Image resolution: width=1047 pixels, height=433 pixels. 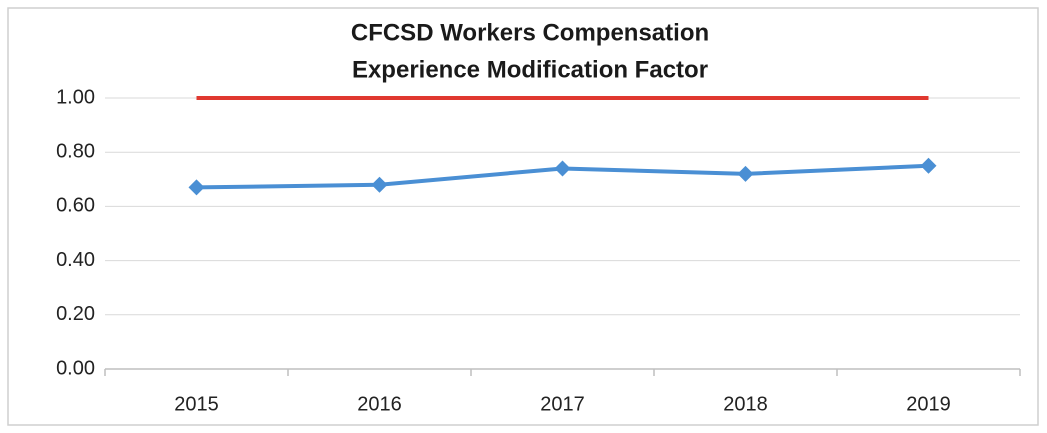 I want to click on chart-title: CFCSD Workers Compensation, so click(x=530, y=32).